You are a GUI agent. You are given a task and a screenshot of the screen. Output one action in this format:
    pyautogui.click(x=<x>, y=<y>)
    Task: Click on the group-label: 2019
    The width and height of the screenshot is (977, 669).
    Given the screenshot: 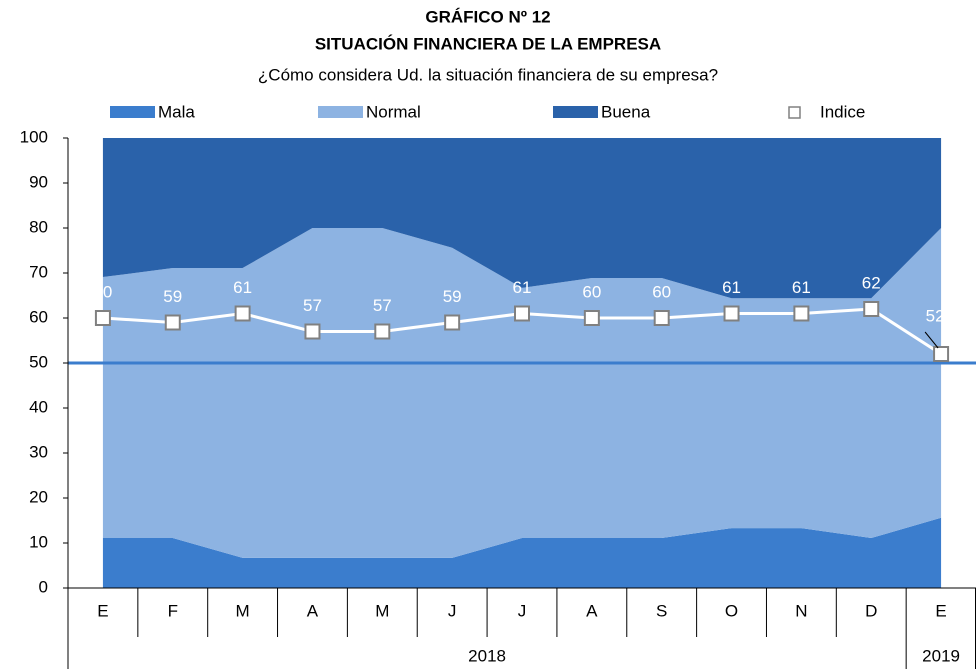 What is the action you would take?
    pyautogui.click(x=941, y=655)
    